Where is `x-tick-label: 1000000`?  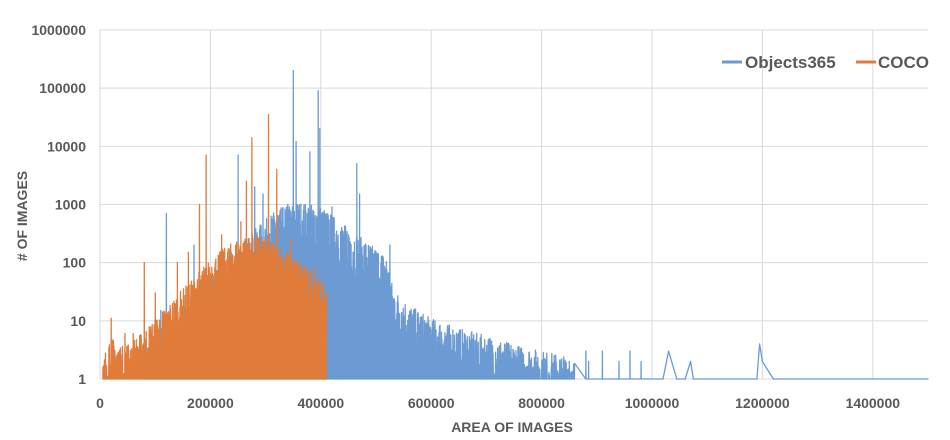
x-tick-label: 1000000 is located at coordinates (652, 403).